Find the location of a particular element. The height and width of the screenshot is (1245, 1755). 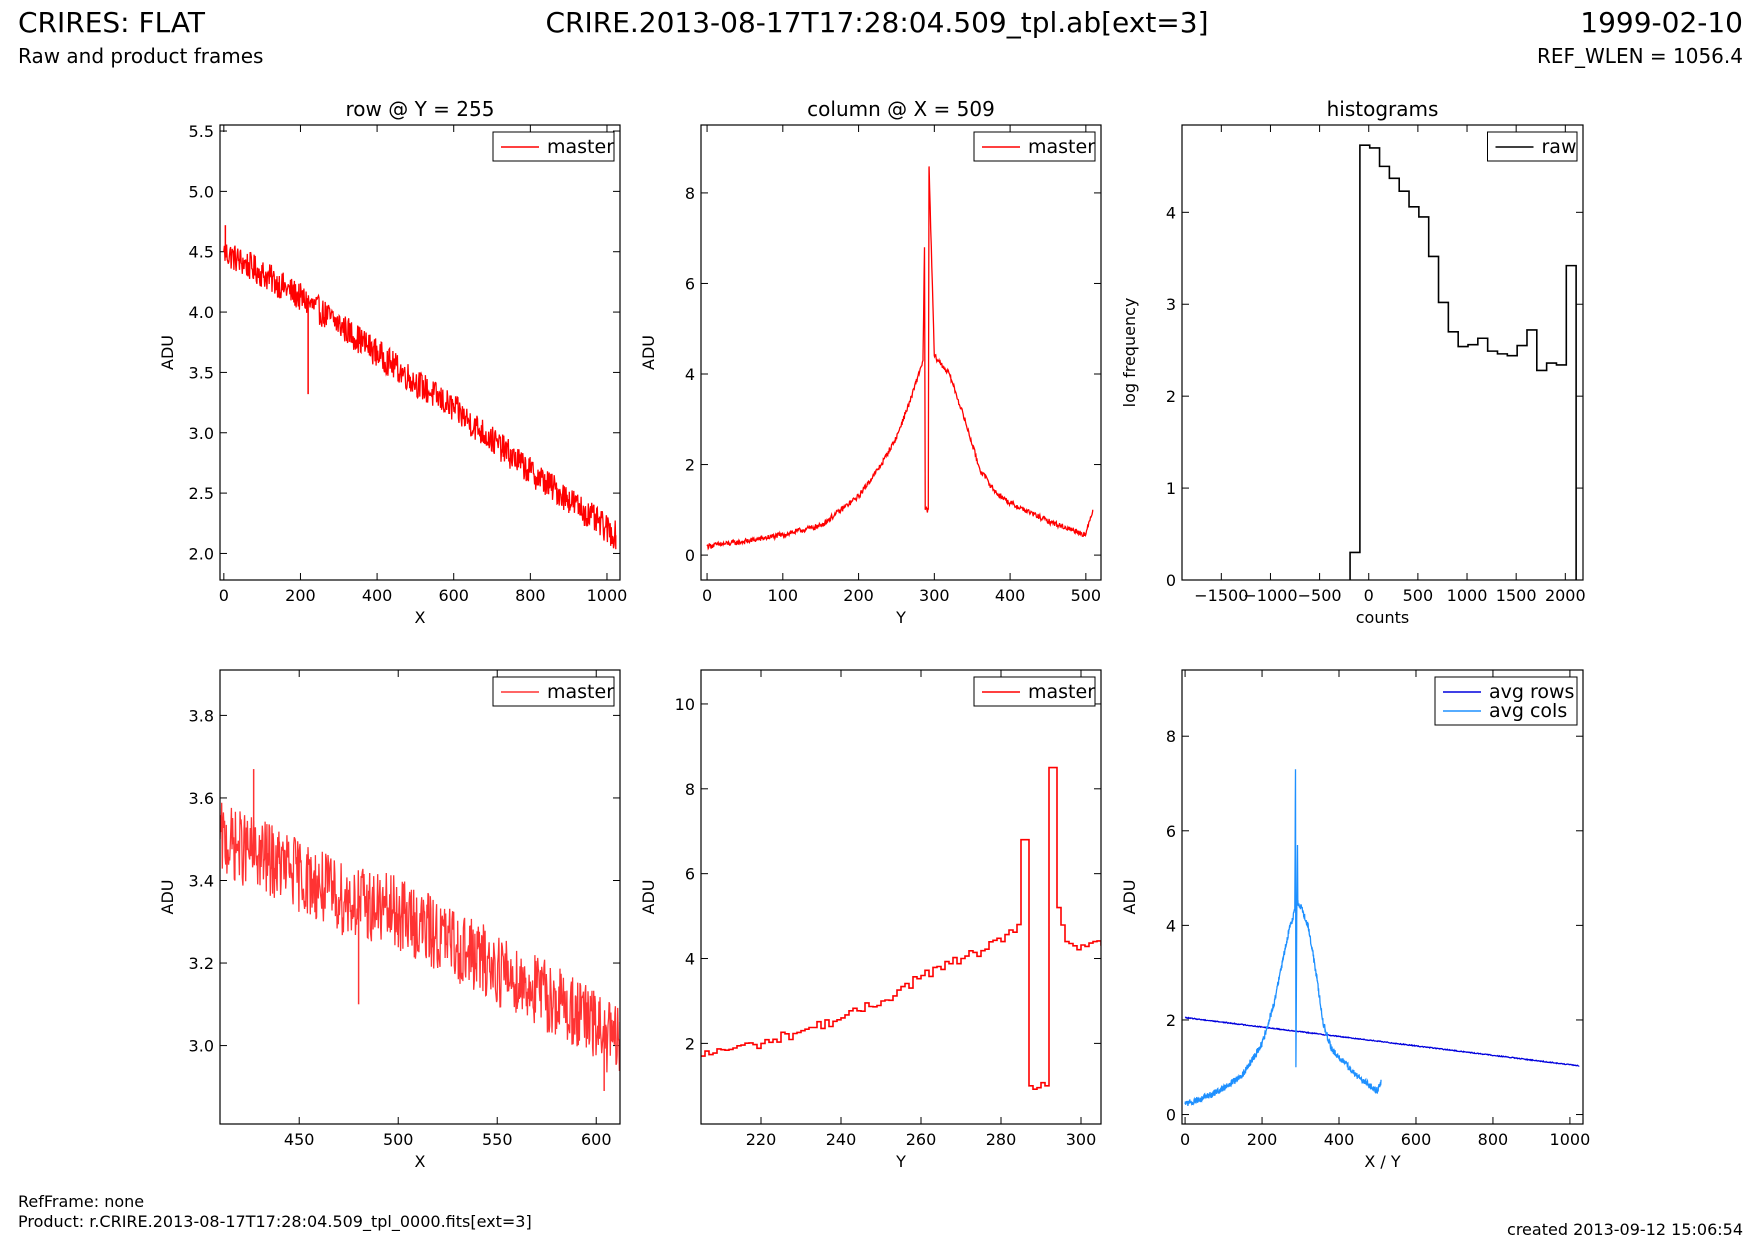

y-axis-label: log frequency is located at coordinates (1129, 353).